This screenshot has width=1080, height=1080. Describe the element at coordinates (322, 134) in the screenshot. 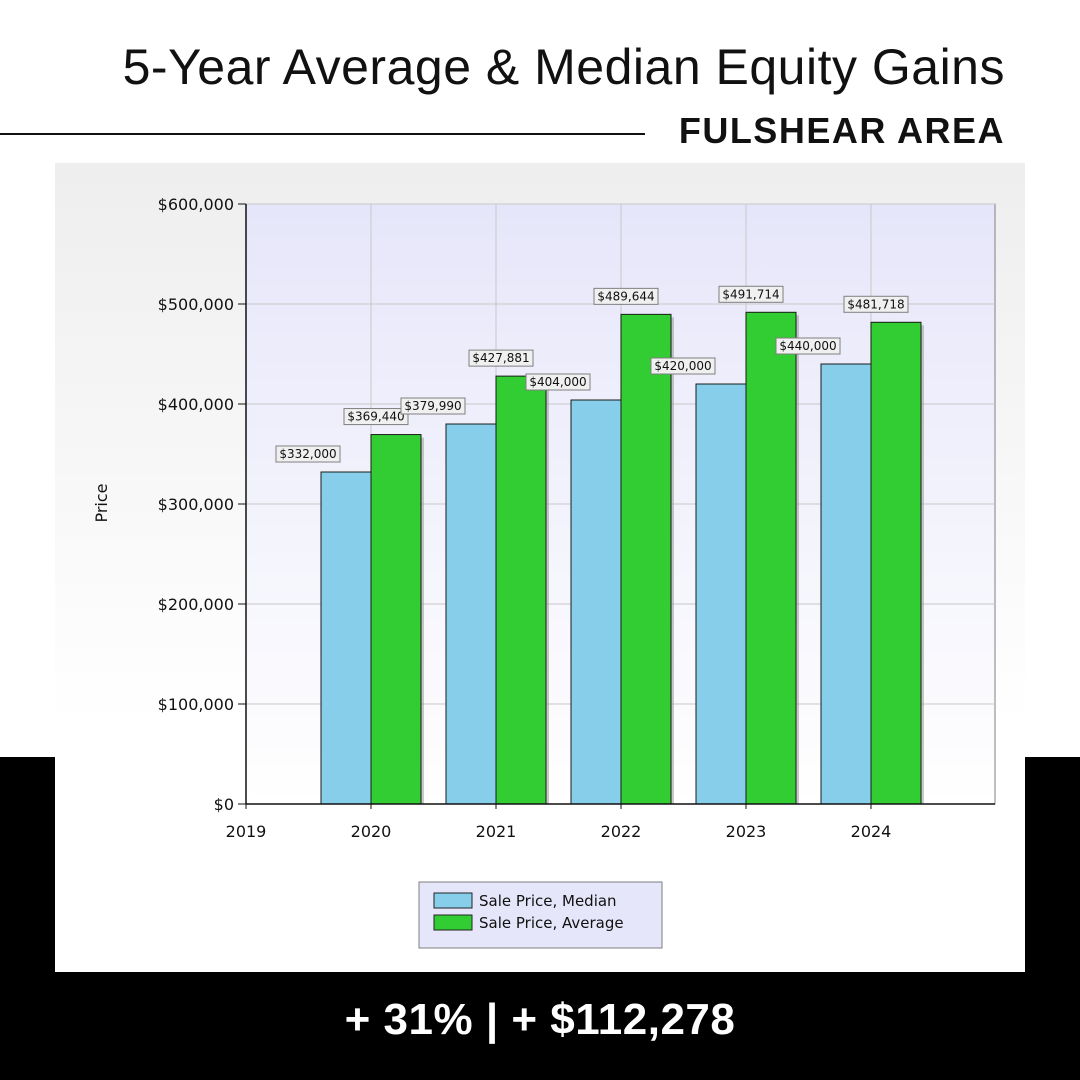

I see `title-divider` at that location.